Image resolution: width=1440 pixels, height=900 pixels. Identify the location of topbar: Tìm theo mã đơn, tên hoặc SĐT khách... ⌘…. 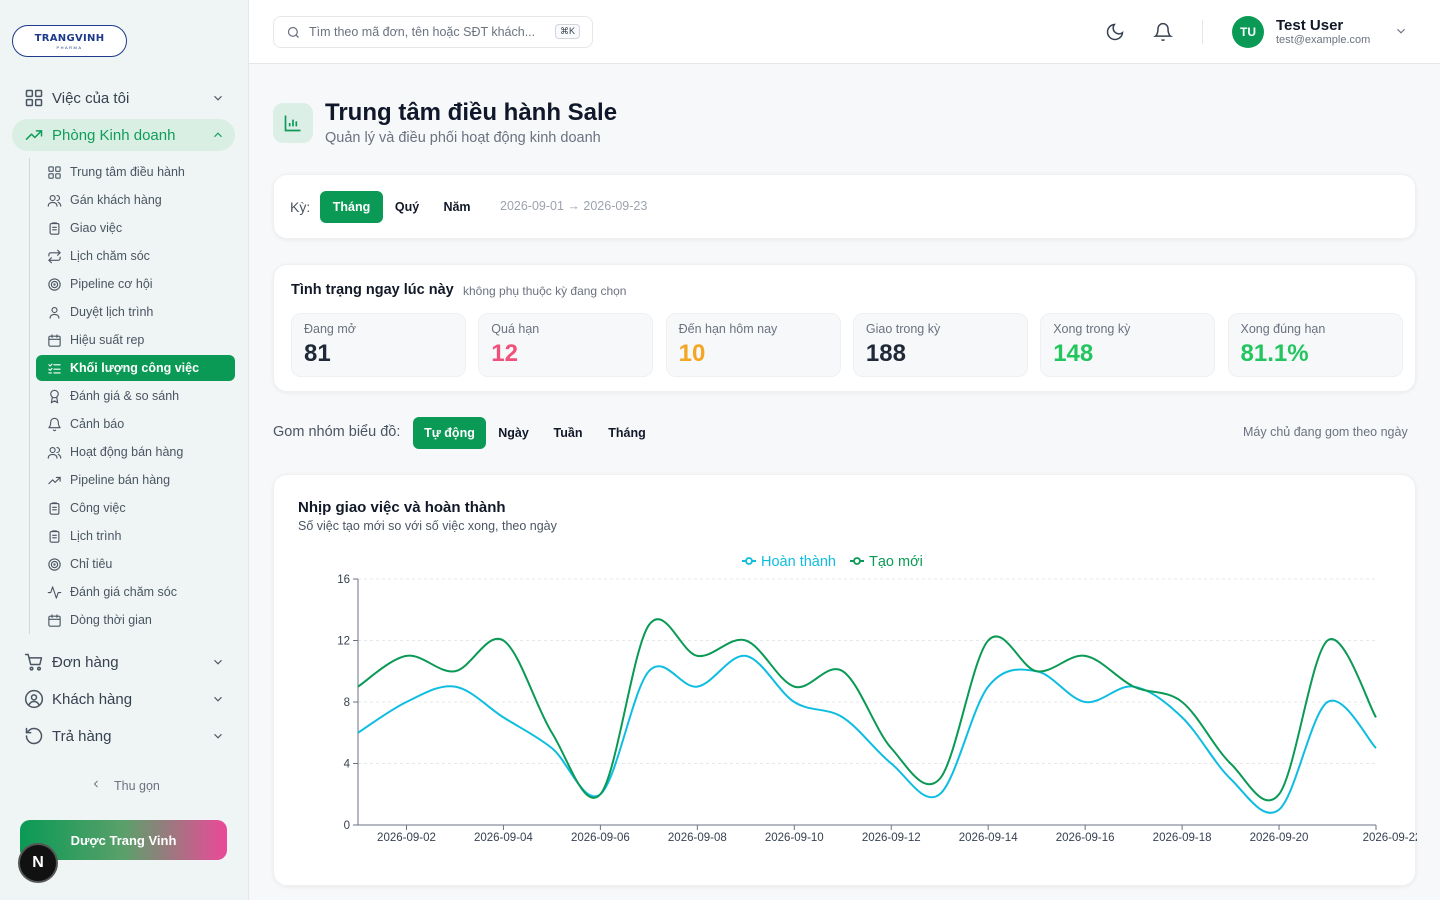
(844, 32).